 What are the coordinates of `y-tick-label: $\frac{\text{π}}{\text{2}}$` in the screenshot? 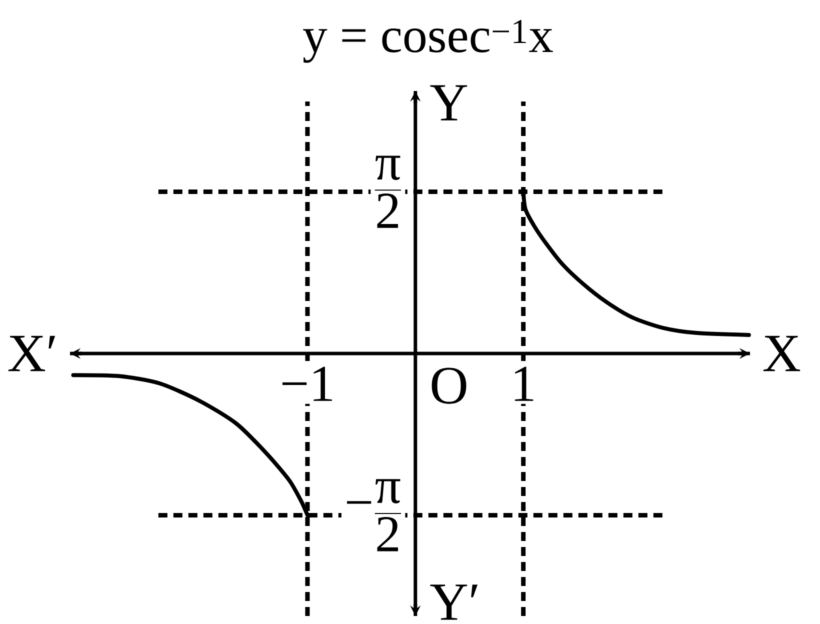 It's located at (388, 192).